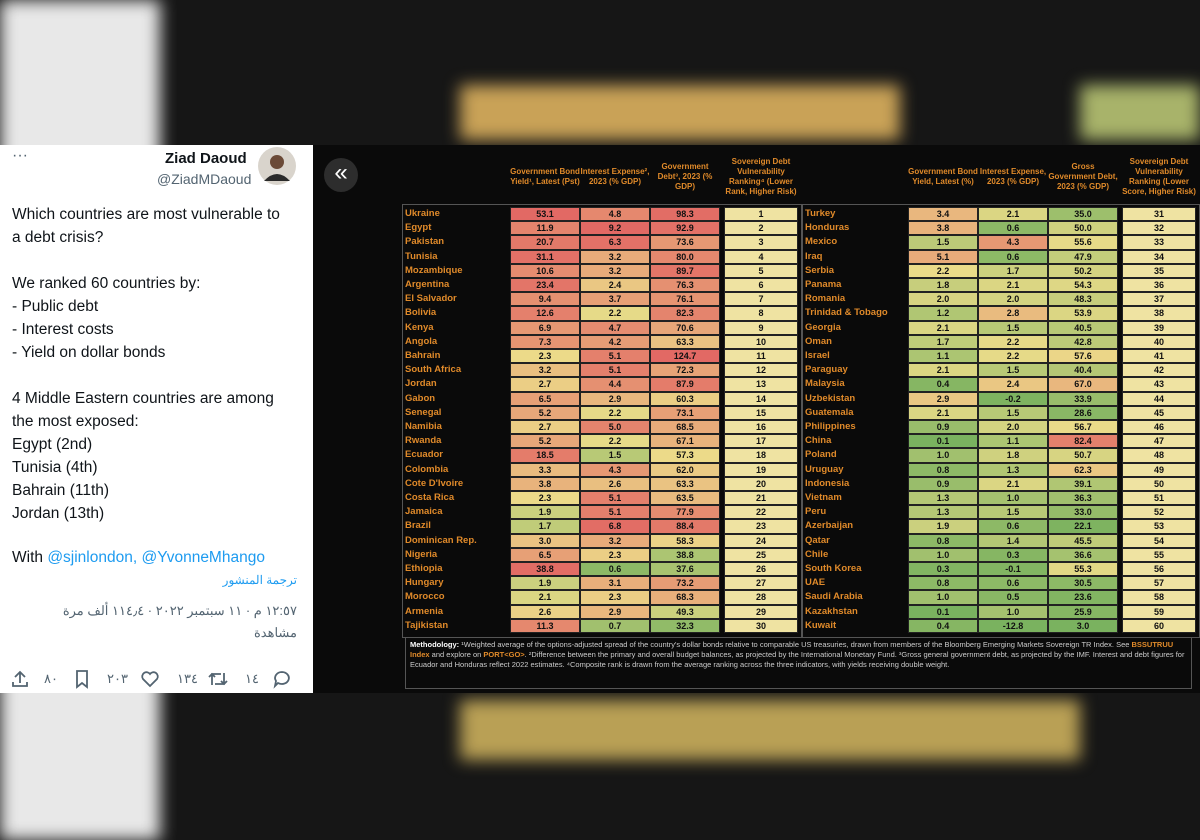  I want to click on table-cell: 44, so click(1159, 398).